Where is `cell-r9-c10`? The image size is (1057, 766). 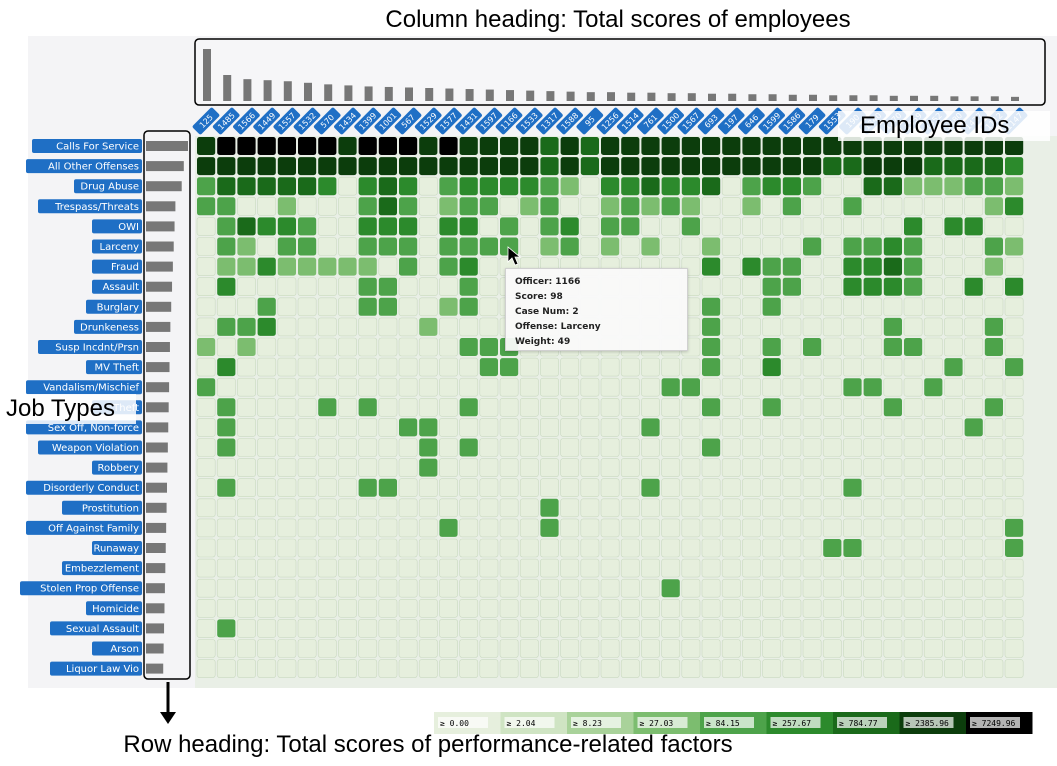
cell-r9-c10 is located at coordinates (408, 327).